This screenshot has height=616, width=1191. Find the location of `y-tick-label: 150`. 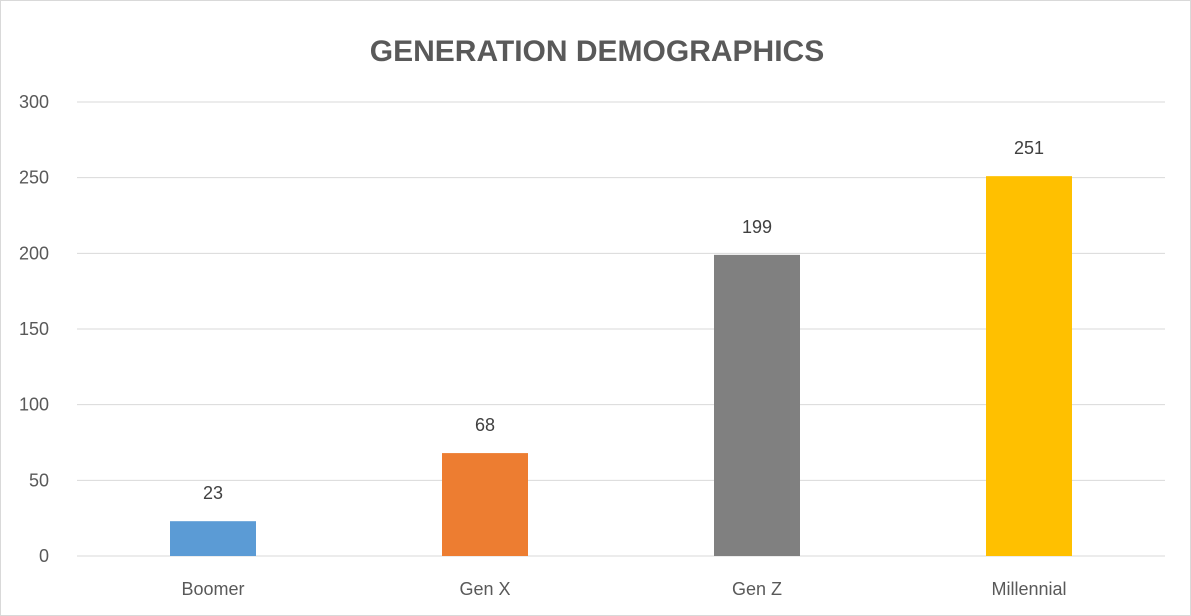

y-tick-label: 150 is located at coordinates (34, 329).